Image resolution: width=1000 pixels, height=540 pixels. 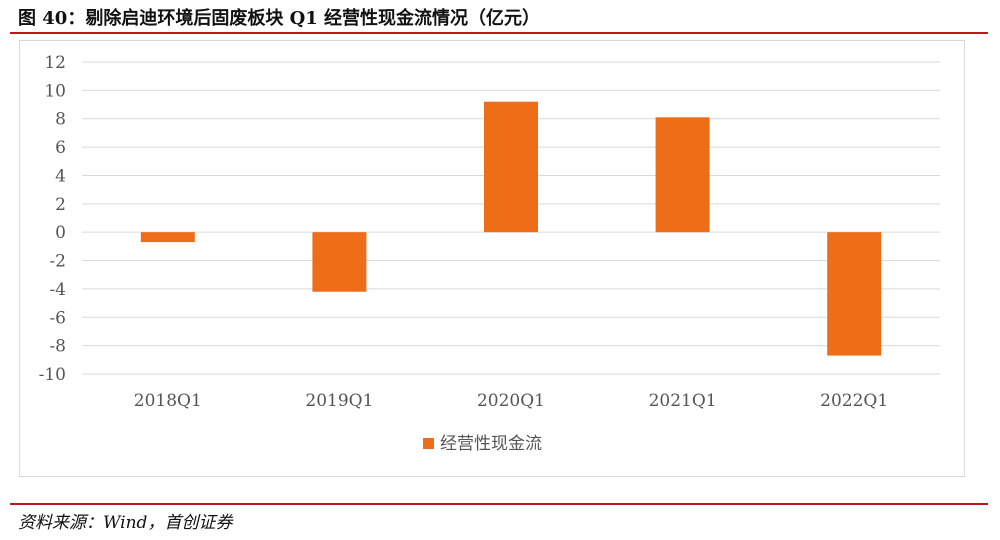 I want to click on y-tick-label: -6, so click(x=57, y=318).